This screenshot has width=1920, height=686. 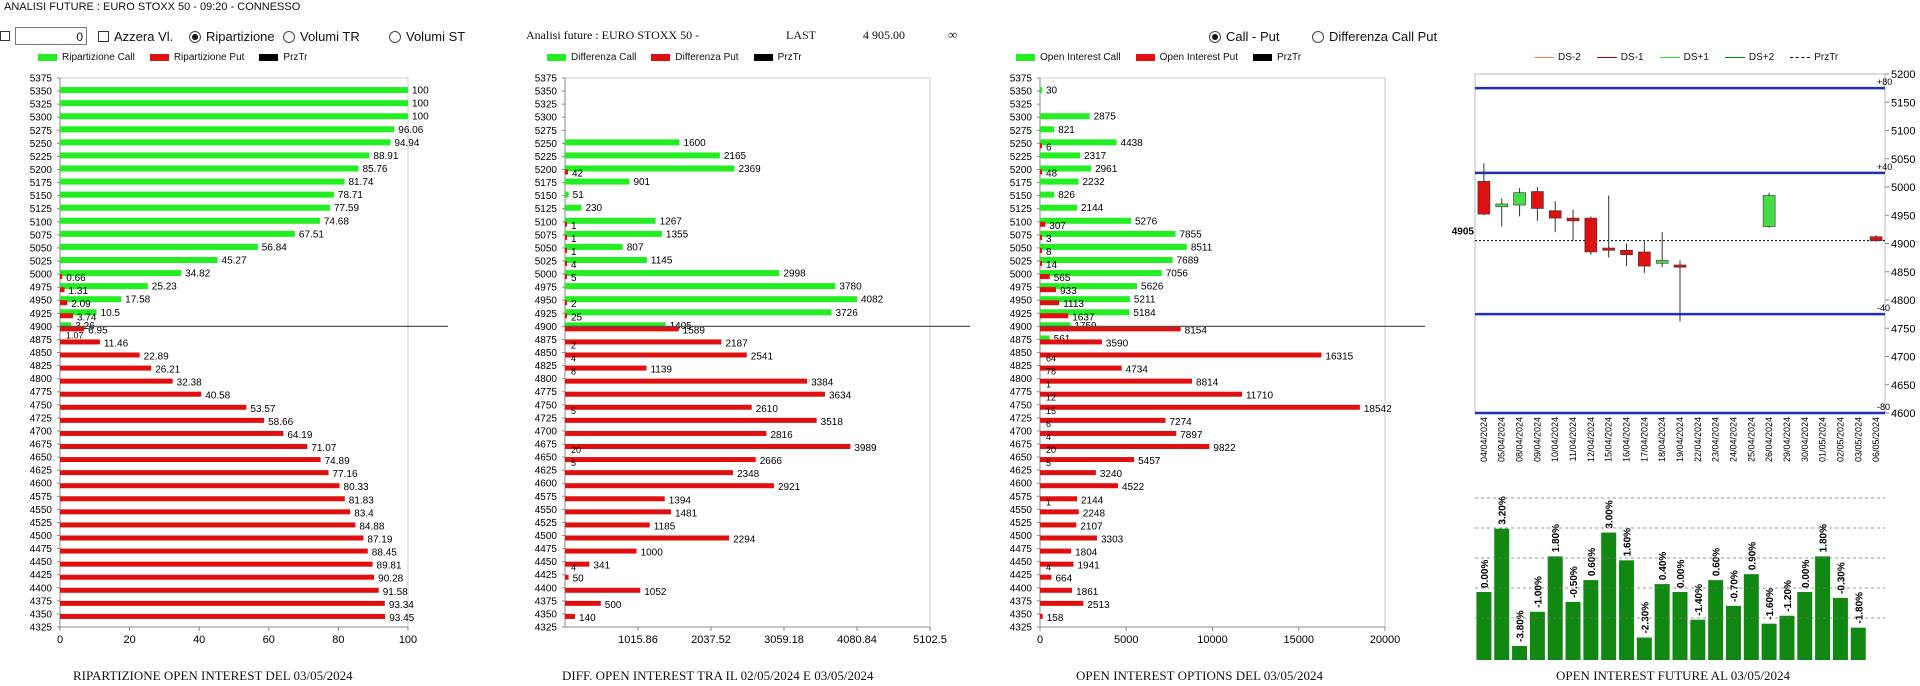 What do you see at coordinates (781, 435) in the screenshot?
I see `put-value-label: 2816` at bounding box center [781, 435].